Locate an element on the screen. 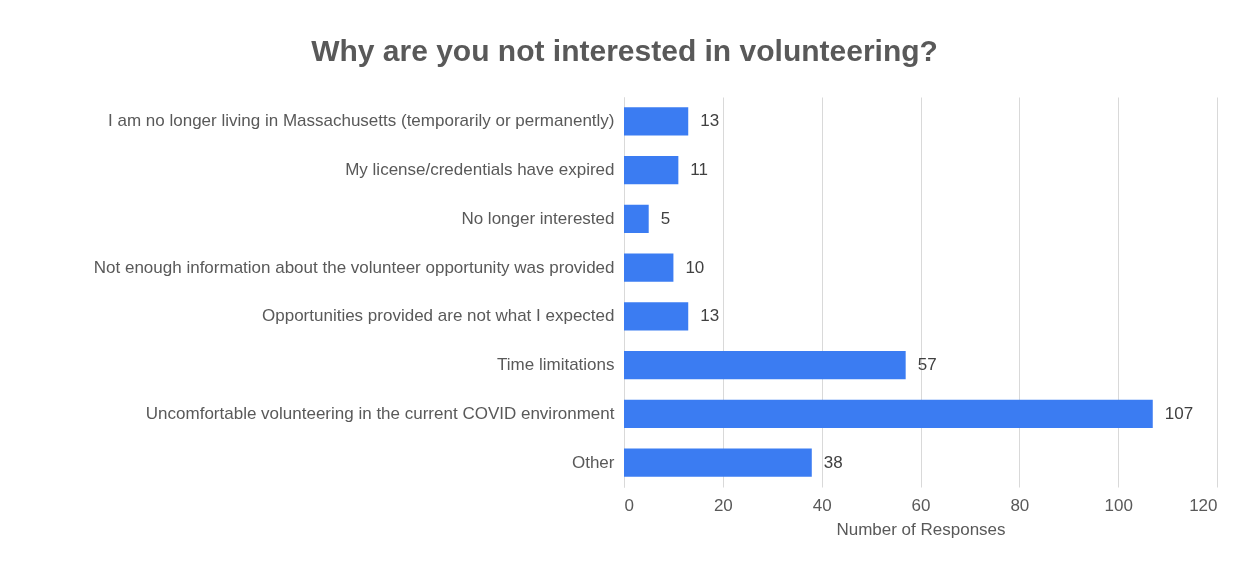 This screenshot has width=1248, height=571. y-tick-label: Uncomfortable volunteering in the current COVID environment is located at coordinates (380, 413).